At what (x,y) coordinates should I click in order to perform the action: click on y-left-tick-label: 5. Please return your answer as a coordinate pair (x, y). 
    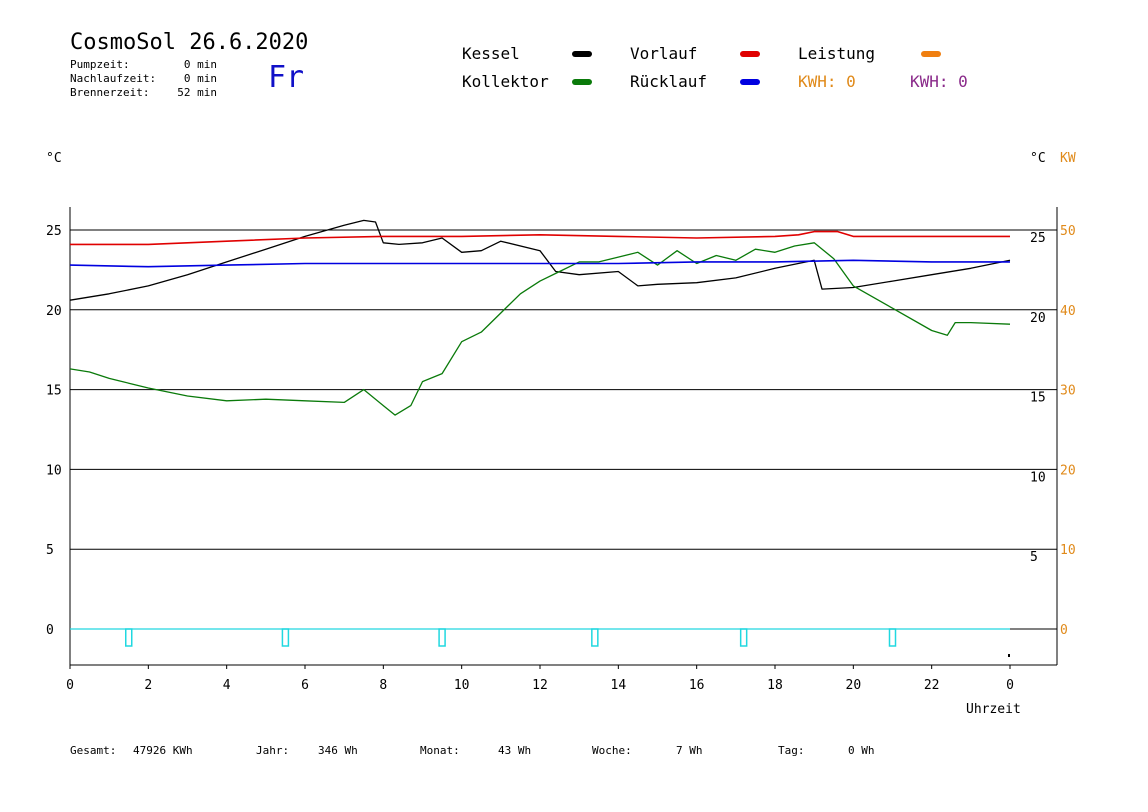
    Looking at the image, I should click on (50, 550).